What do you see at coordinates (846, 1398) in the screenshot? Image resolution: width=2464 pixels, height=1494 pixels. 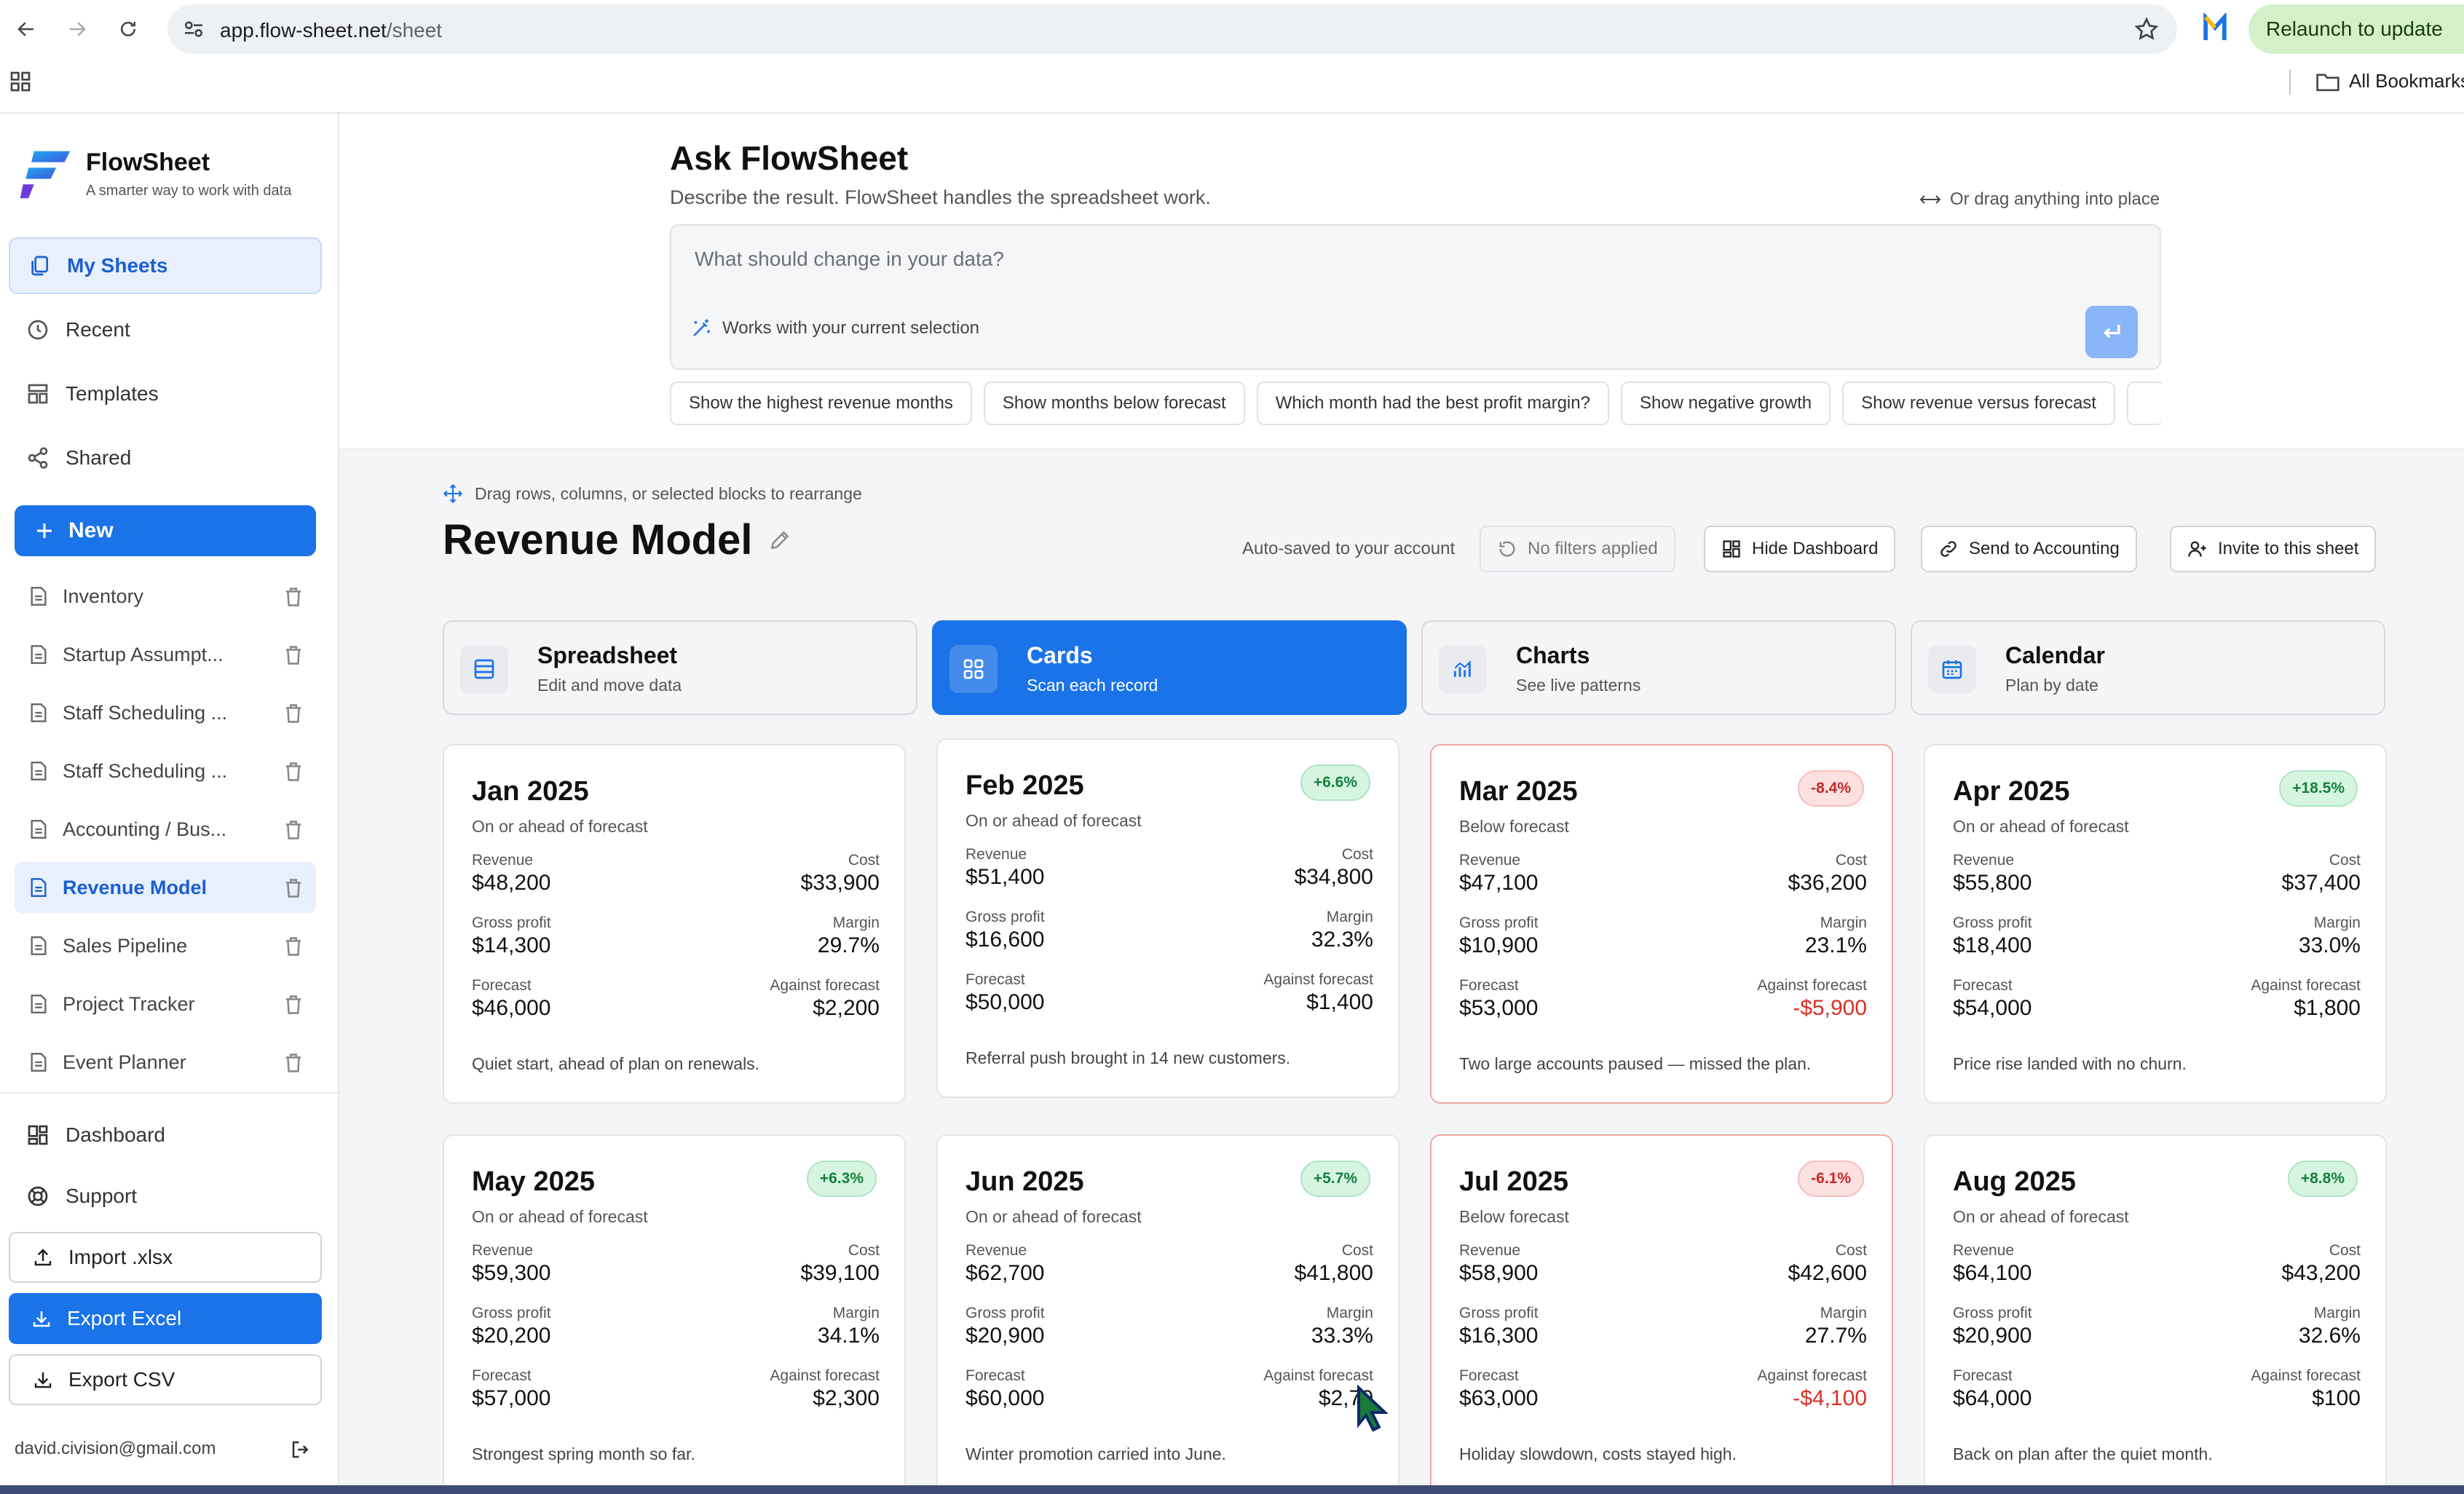 I see `metric-value: $2,300` at bounding box center [846, 1398].